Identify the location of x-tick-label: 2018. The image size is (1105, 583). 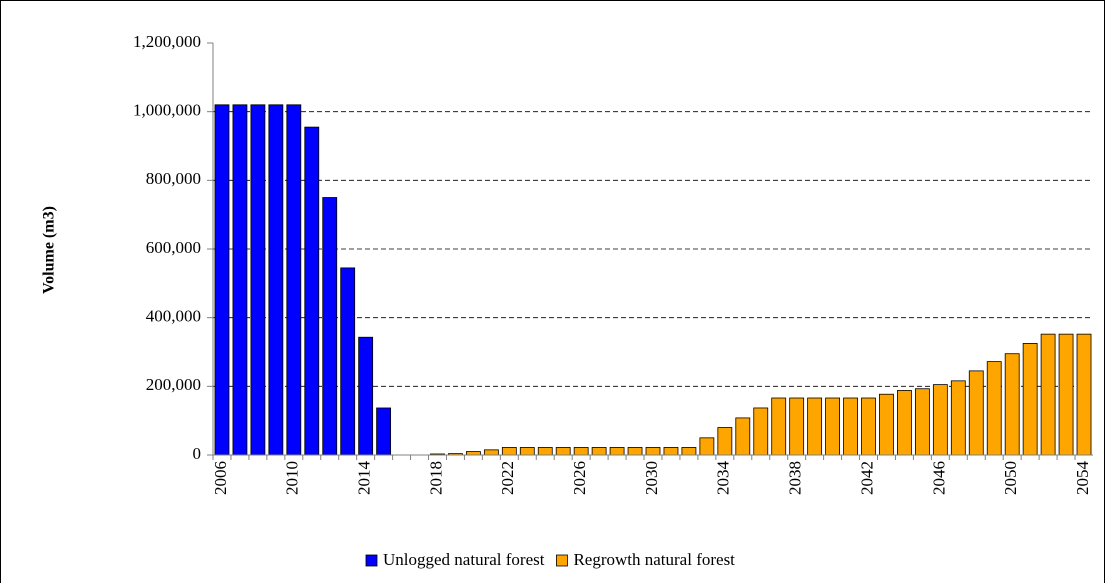
(435, 478).